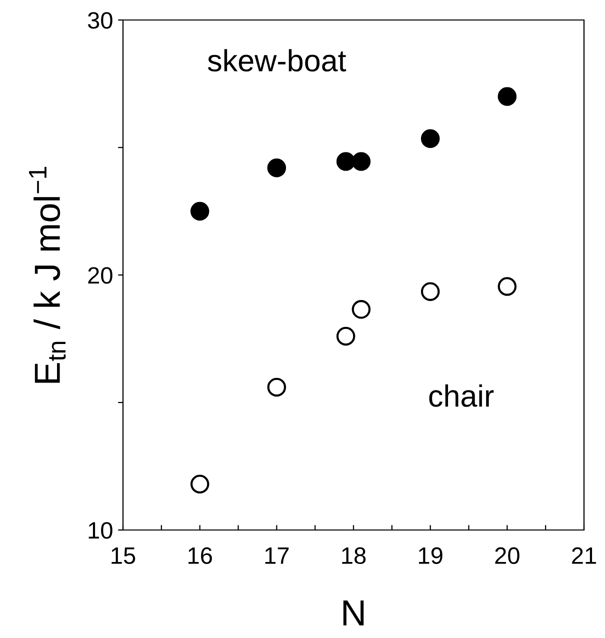 The height and width of the screenshot is (638, 605). Describe the element at coordinates (100, 20) in the screenshot. I see `y-tick-label: 30` at that location.